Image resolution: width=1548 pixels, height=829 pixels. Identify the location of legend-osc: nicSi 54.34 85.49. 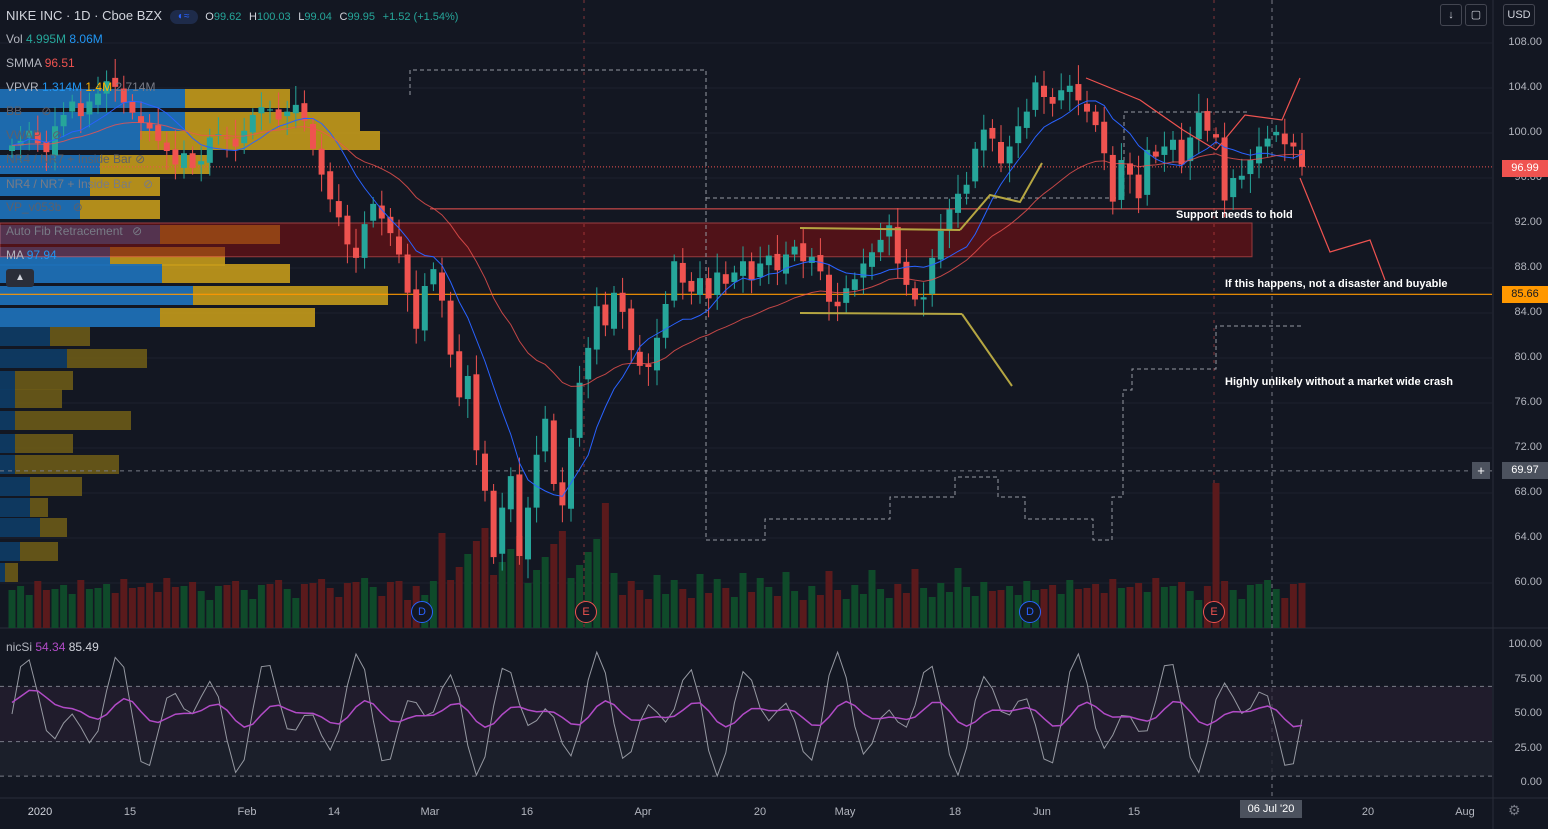
(52, 647).